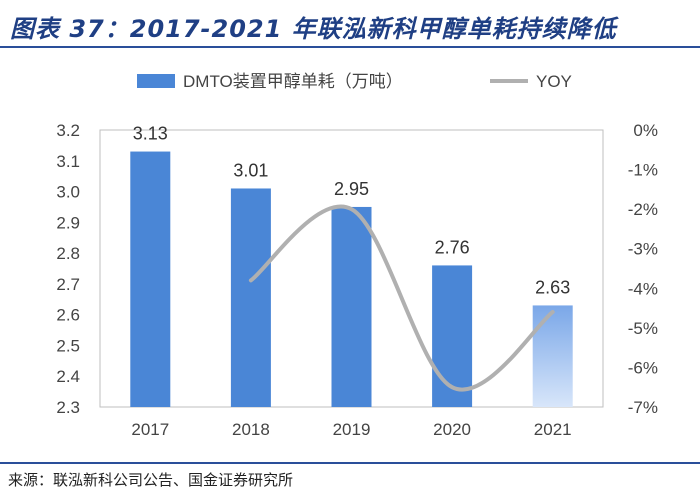 The image size is (700, 494). What do you see at coordinates (452, 247) in the screenshot?
I see `bar-value-label: 2.76` at bounding box center [452, 247].